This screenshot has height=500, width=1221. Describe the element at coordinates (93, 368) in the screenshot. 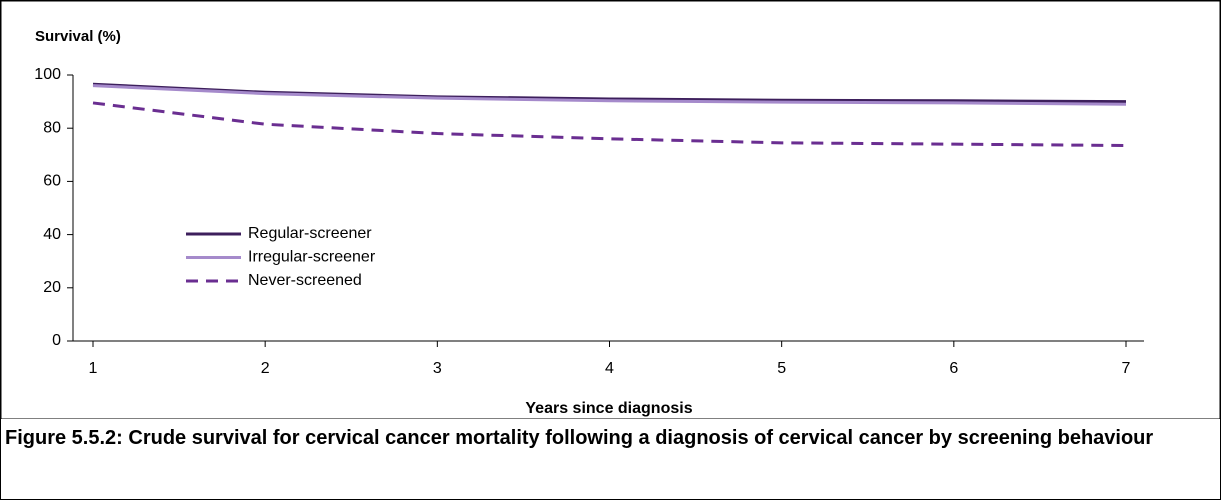

I see `x-tick-label: 1` at that location.